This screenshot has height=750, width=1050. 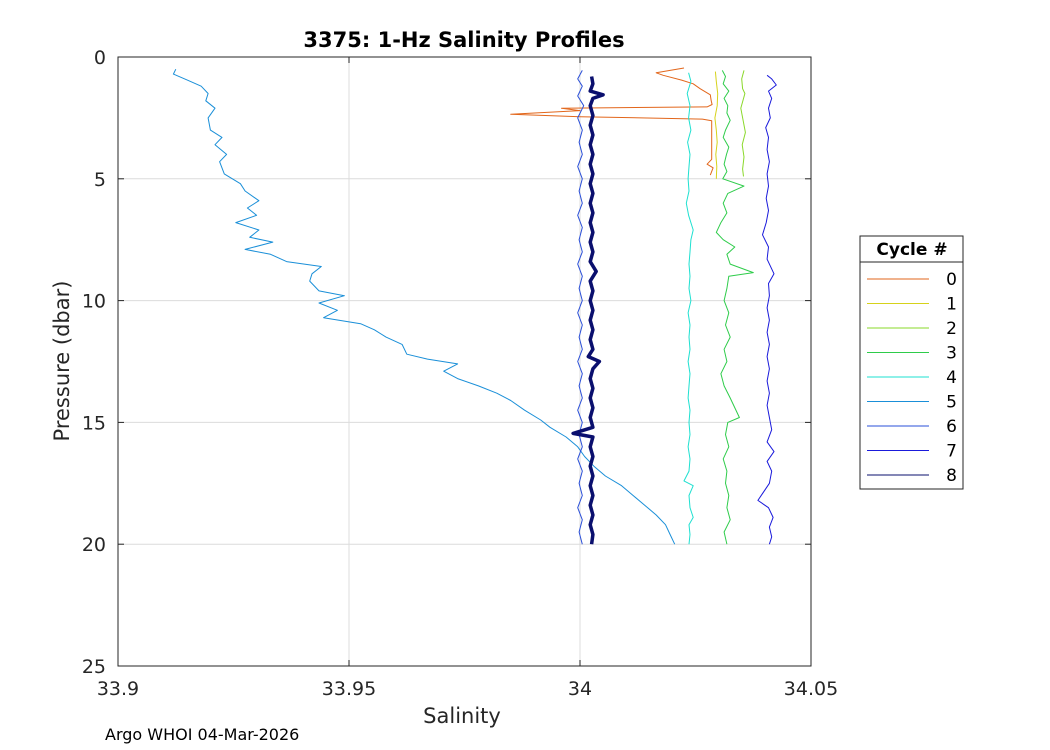 I want to click on x-tick-label: 34, so click(x=580, y=689).